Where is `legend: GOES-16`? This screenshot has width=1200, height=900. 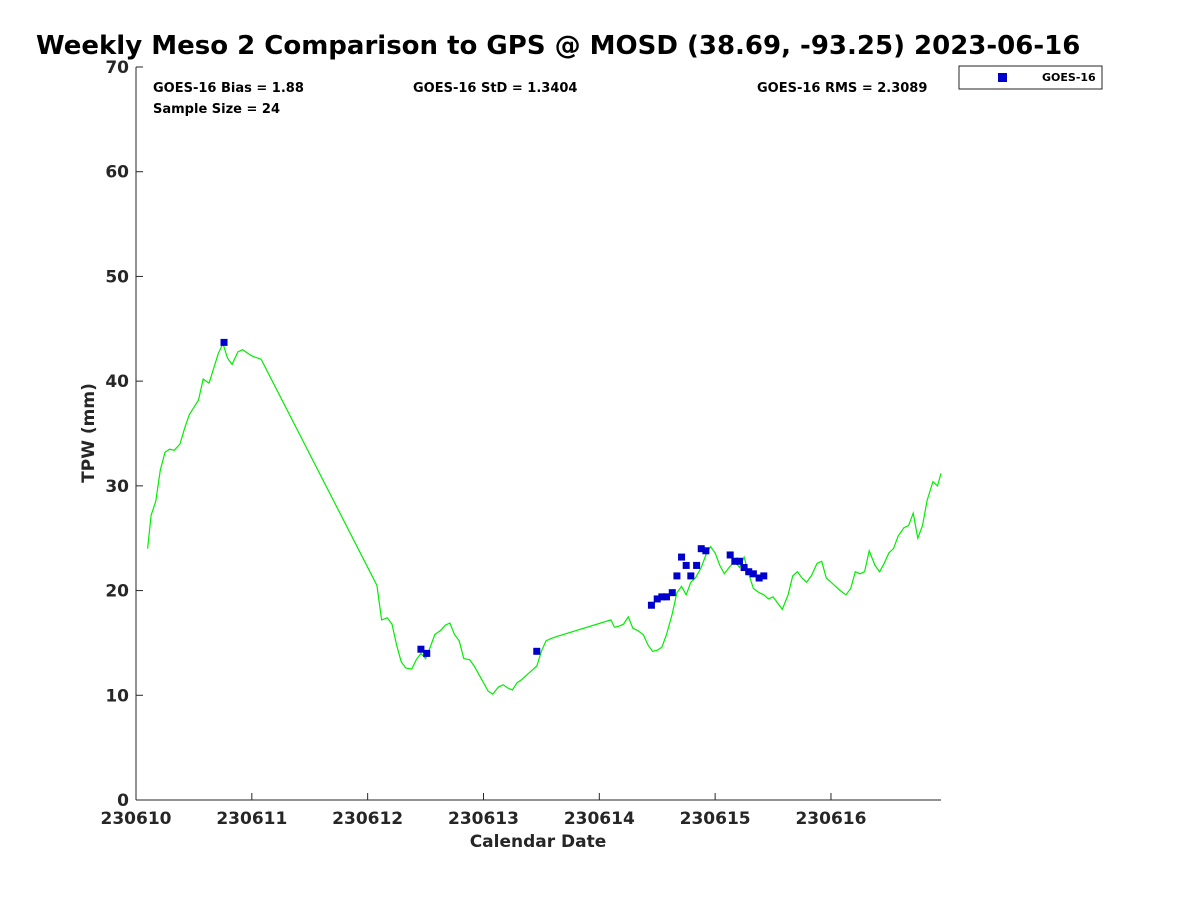 legend: GOES-16 is located at coordinates (1030, 77).